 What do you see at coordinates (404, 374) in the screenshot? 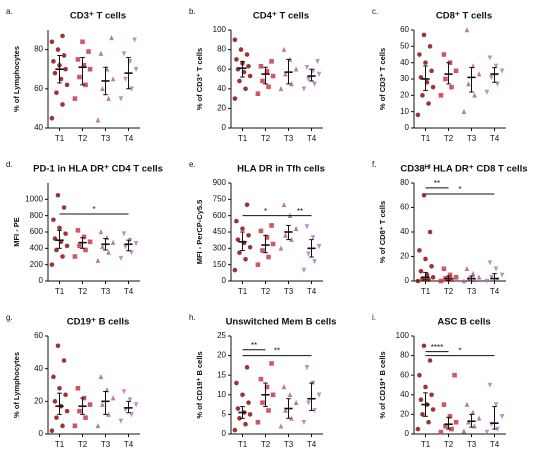
I see `y-tick-label: 60` at bounding box center [404, 374].